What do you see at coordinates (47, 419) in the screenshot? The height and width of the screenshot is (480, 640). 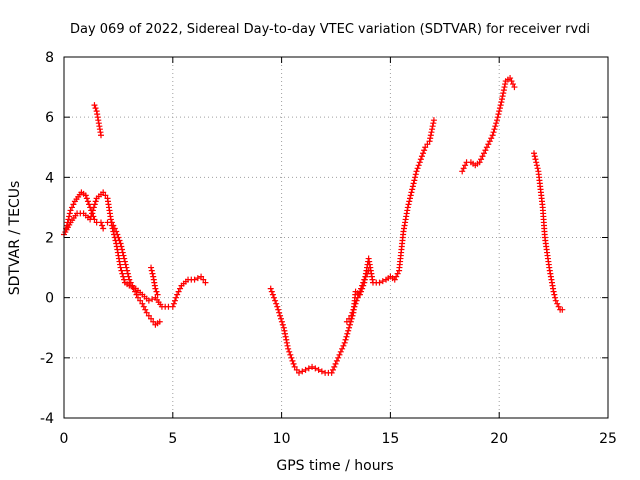 I see `y-tick-label: -4` at bounding box center [47, 419].